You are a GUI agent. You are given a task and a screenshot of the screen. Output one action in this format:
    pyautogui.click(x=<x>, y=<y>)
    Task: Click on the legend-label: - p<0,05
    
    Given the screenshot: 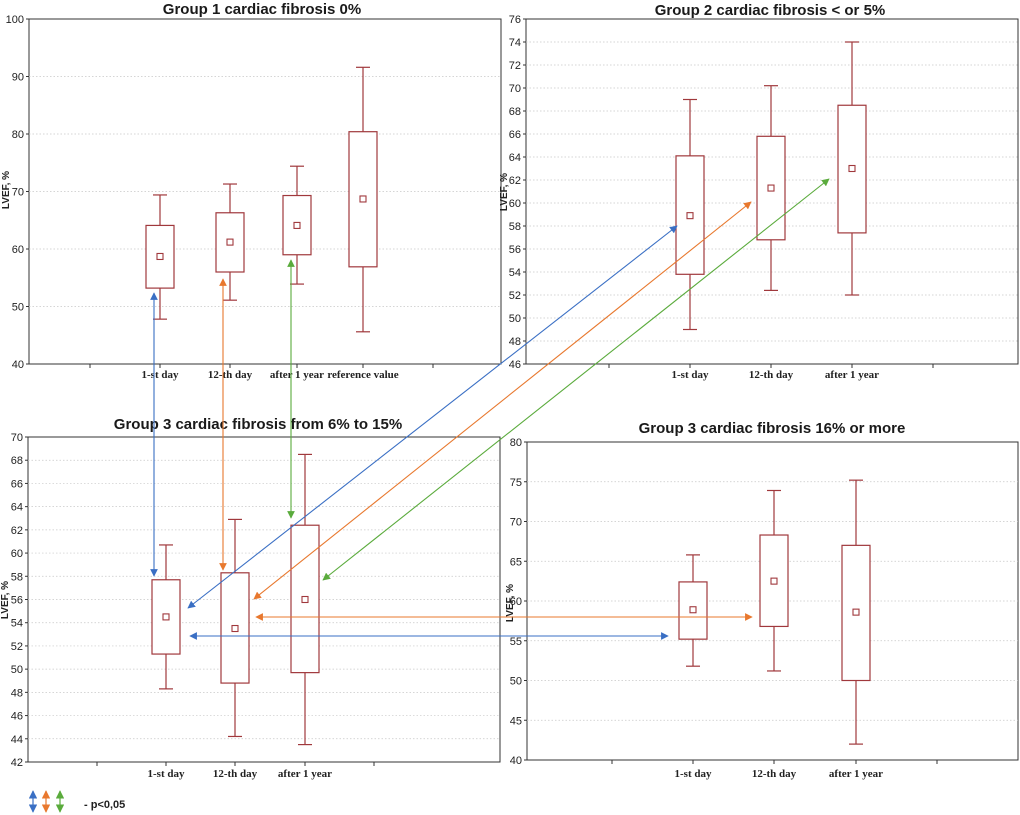 What is the action you would take?
    pyautogui.click(x=104, y=805)
    